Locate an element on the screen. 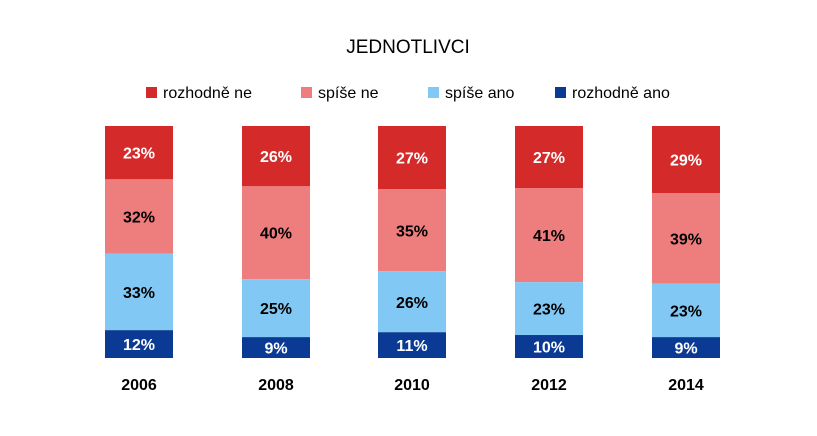 This screenshot has width=817, height=436. bar-segment-2014-rozhodne-ne is located at coordinates (686, 160).